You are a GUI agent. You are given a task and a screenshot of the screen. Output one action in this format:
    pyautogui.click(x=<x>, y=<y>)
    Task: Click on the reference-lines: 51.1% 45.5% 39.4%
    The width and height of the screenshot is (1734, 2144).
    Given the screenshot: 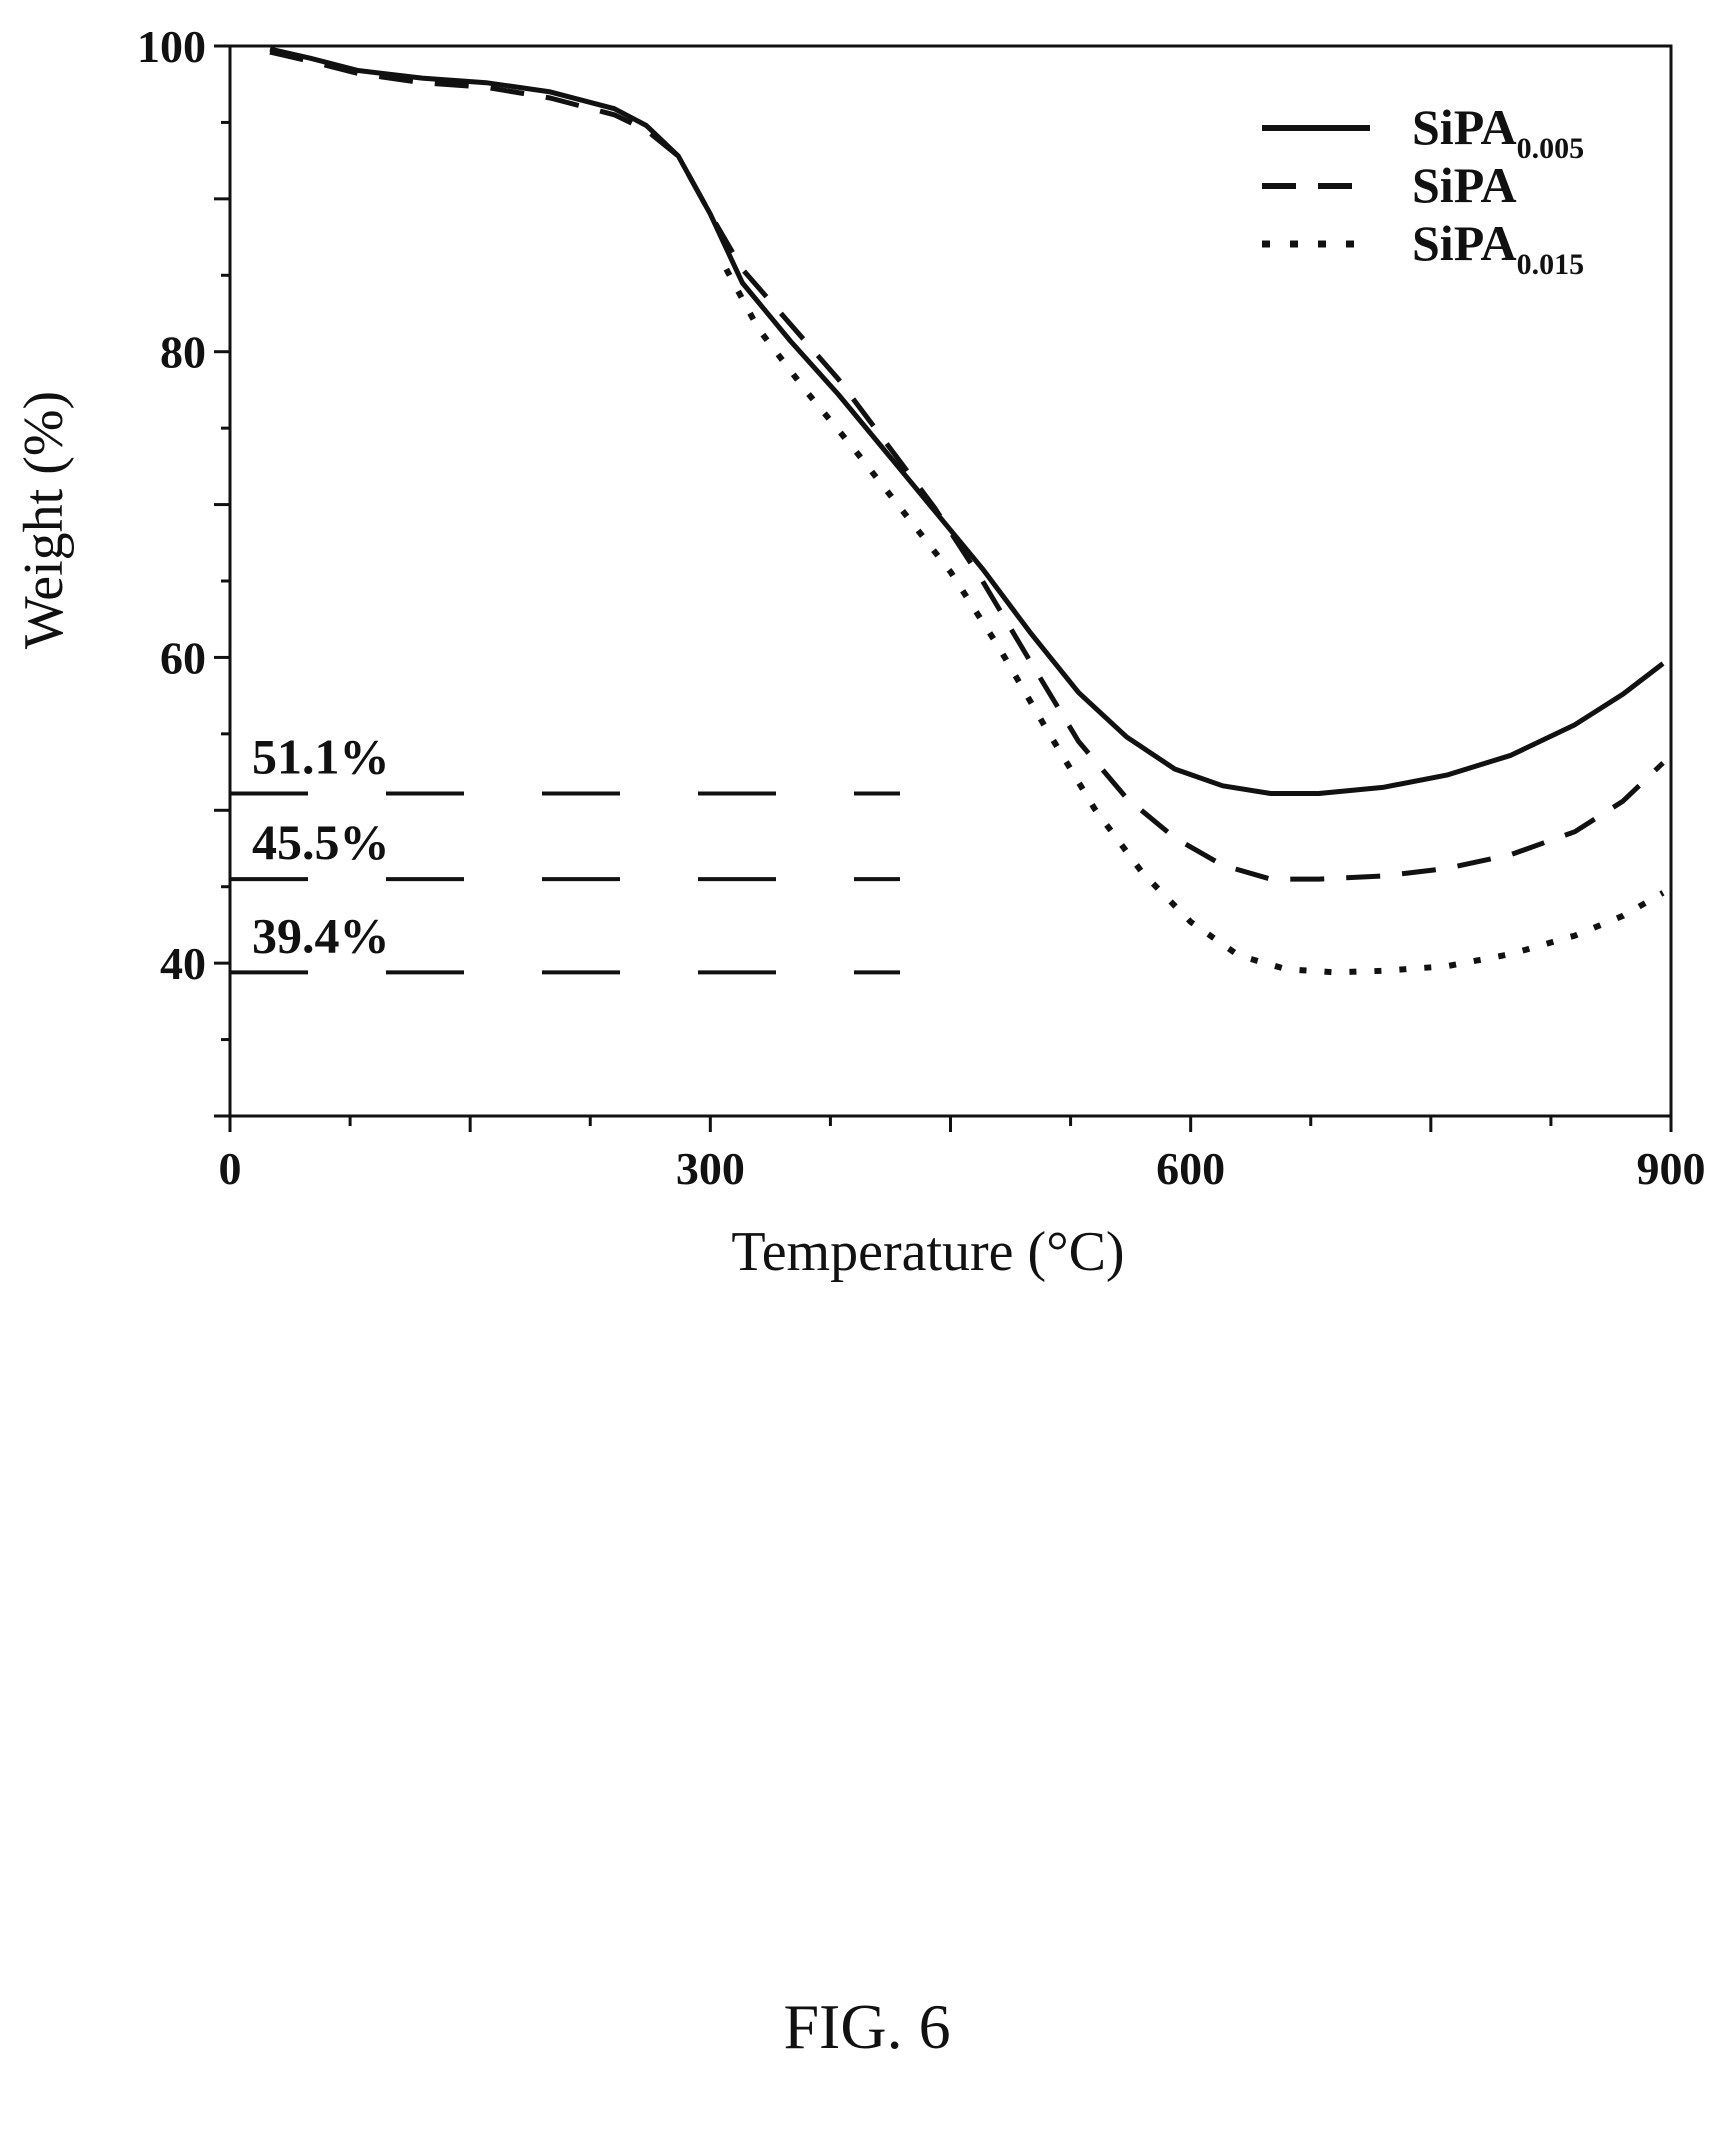 What is the action you would take?
    pyautogui.click(x=565, y=851)
    